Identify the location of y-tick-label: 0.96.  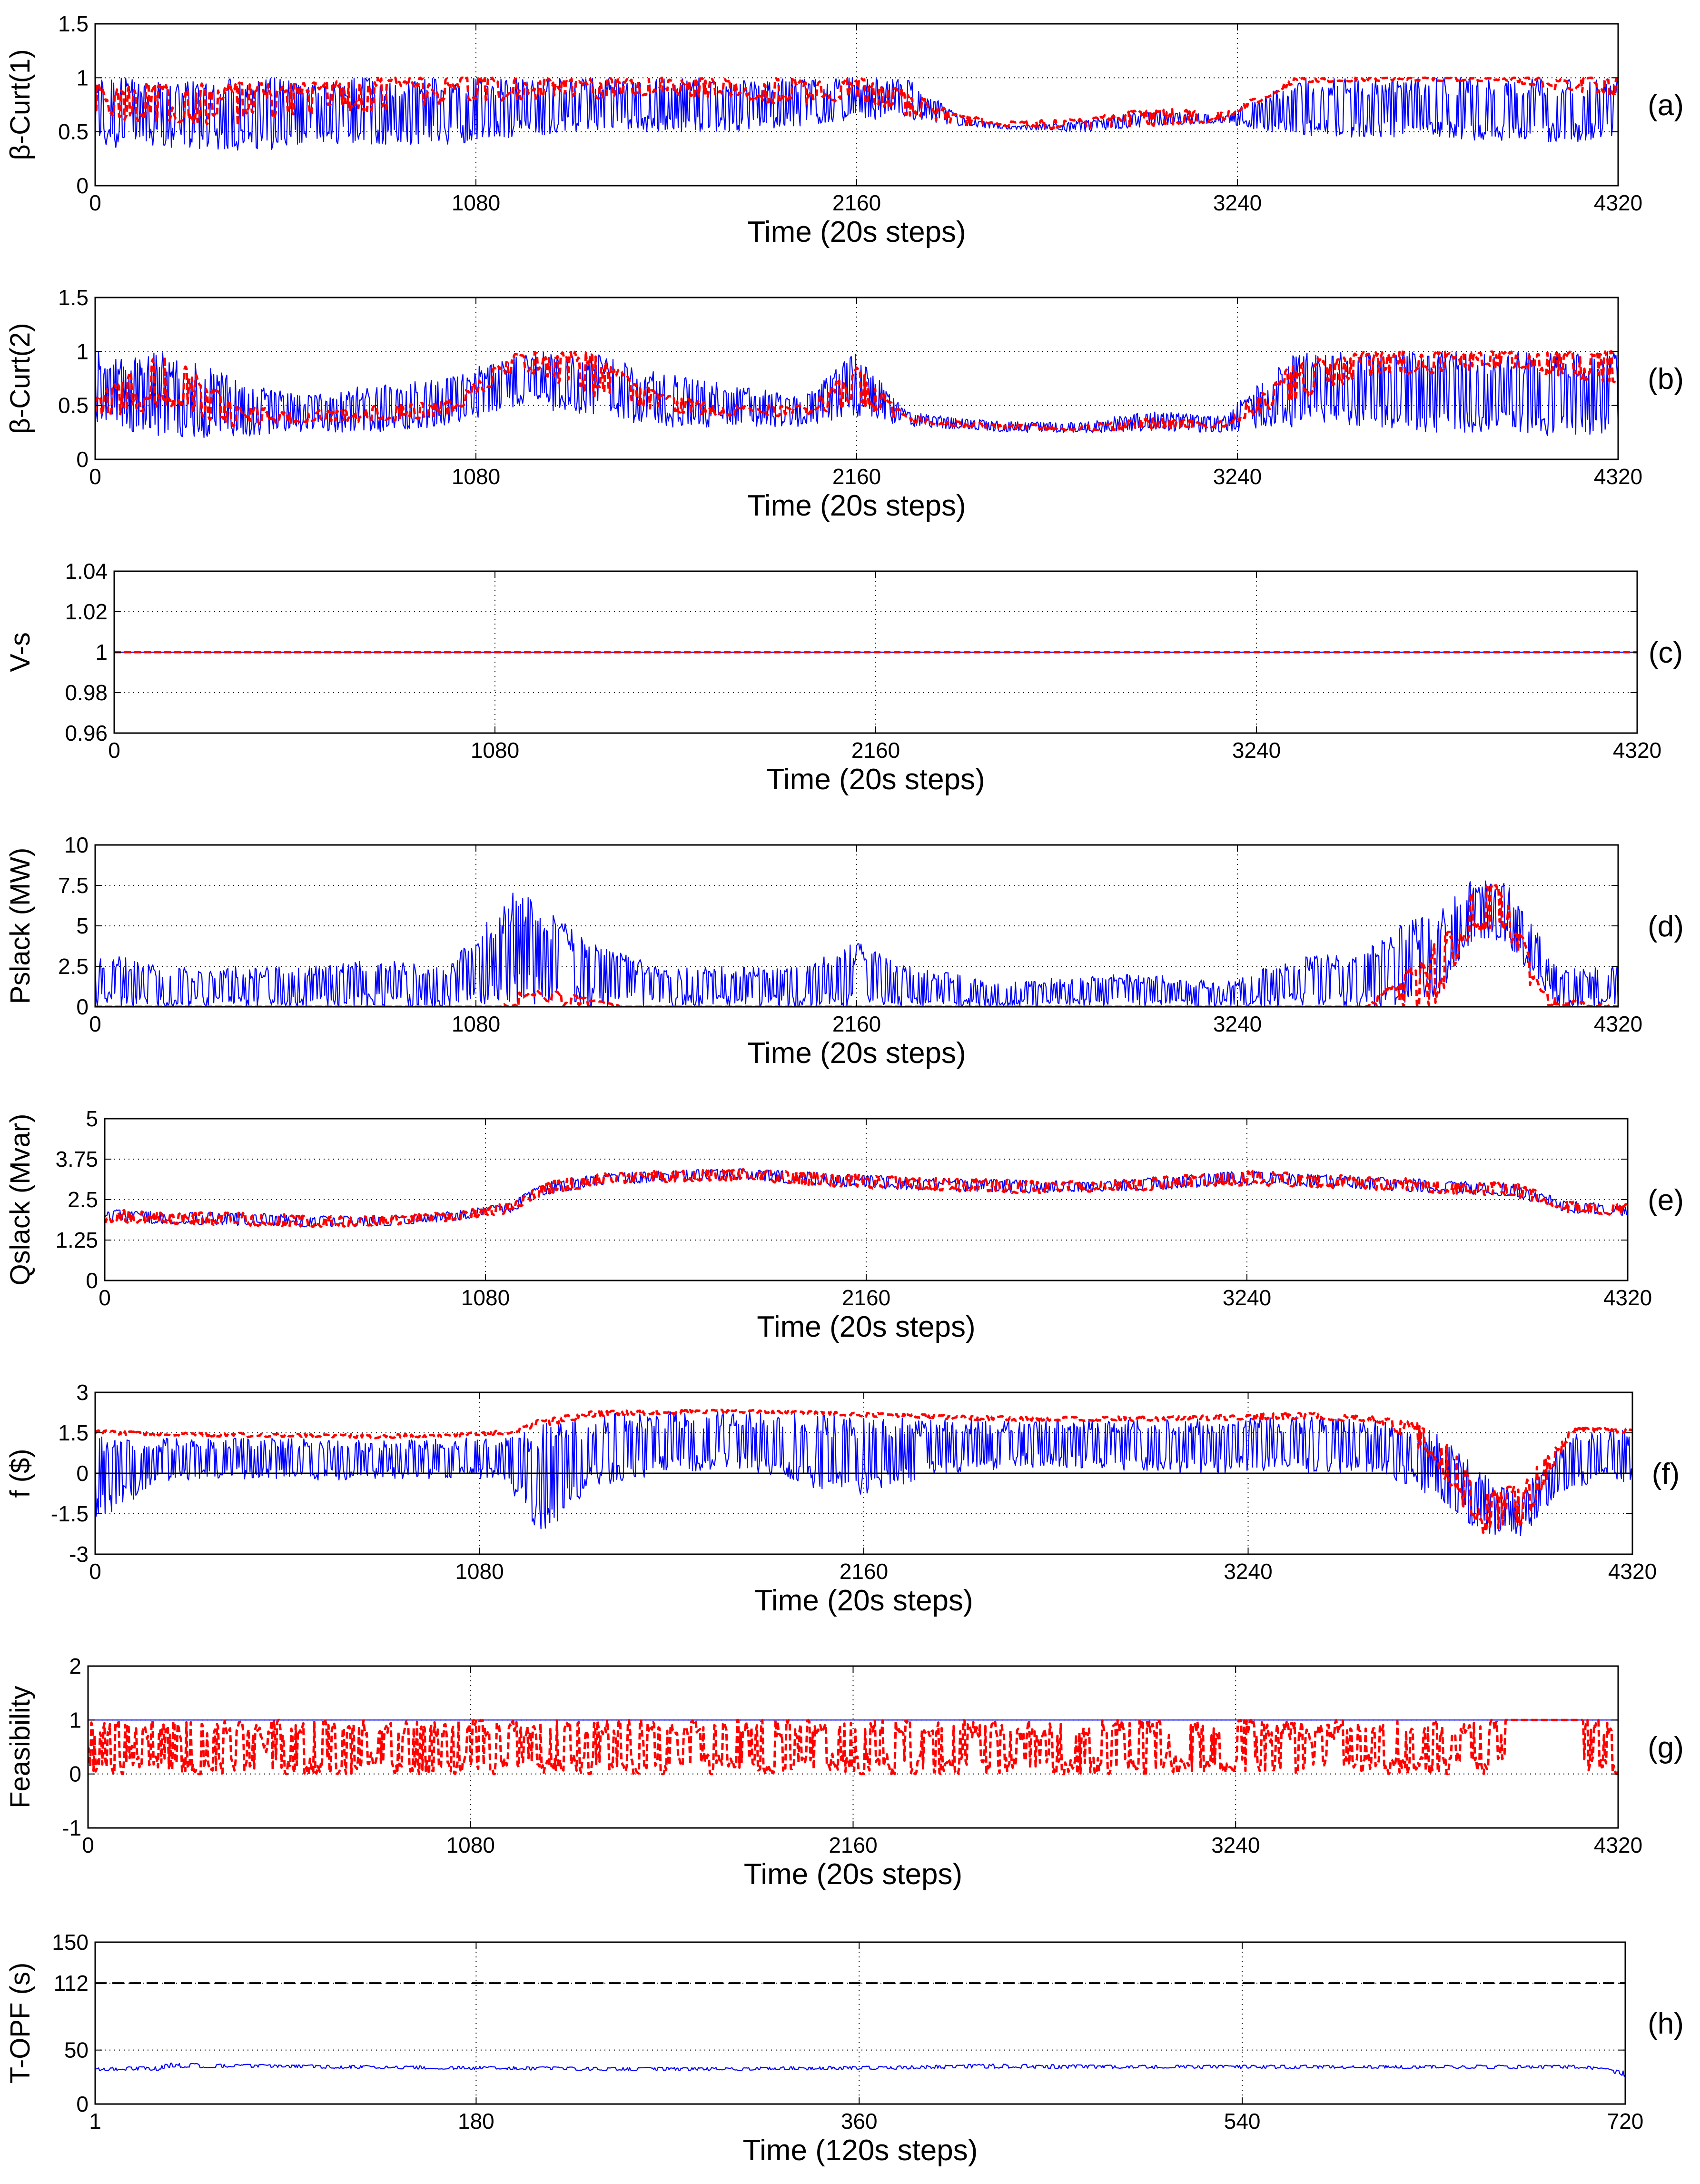
(86, 733).